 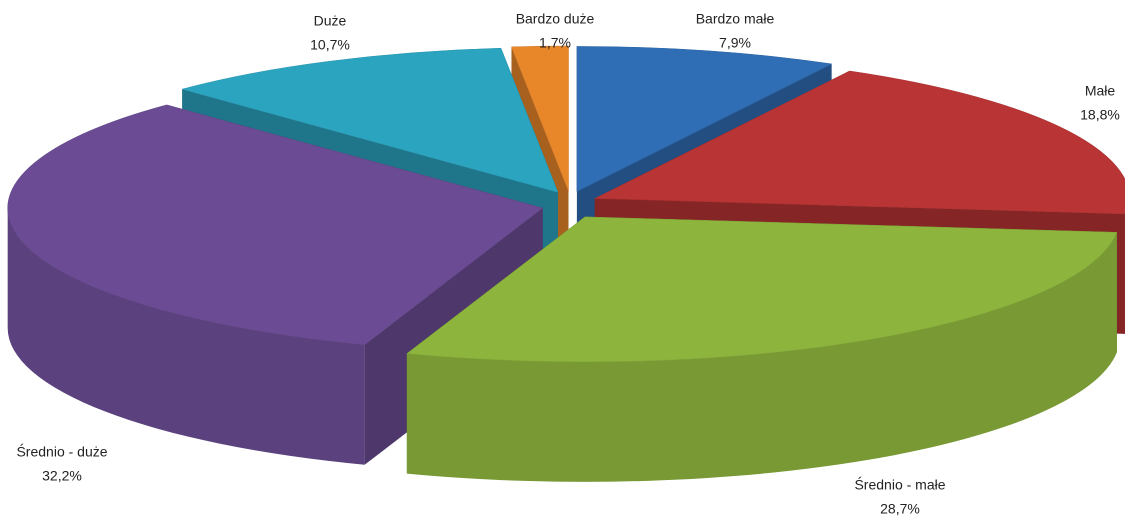 What do you see at coordinates (735, 43) in the screenshot?
I see `slice-value-label: 7,9%` at bounding box center [735, 43].